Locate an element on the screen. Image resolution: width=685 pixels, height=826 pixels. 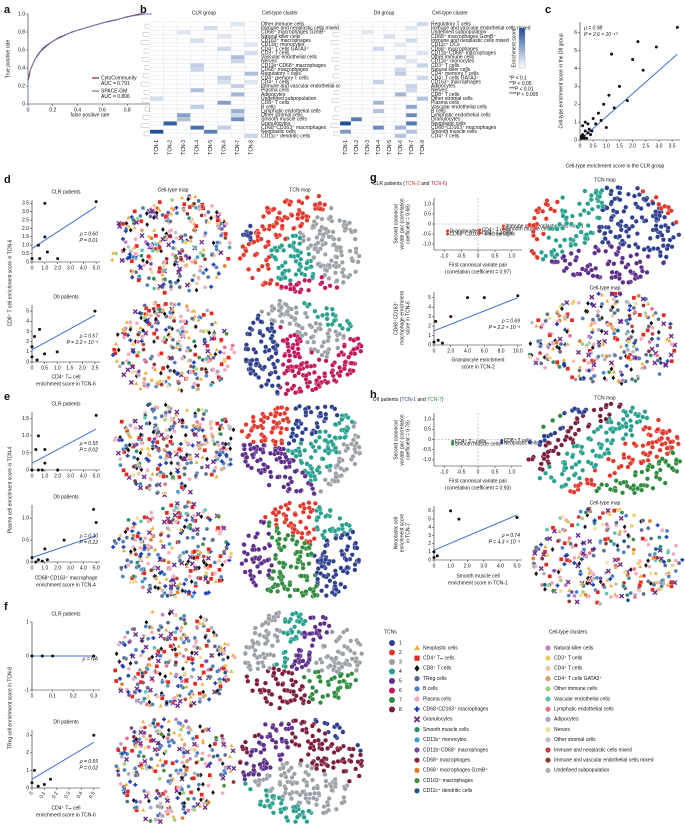
map-title: TCN map is located at coordinates (605, 180).